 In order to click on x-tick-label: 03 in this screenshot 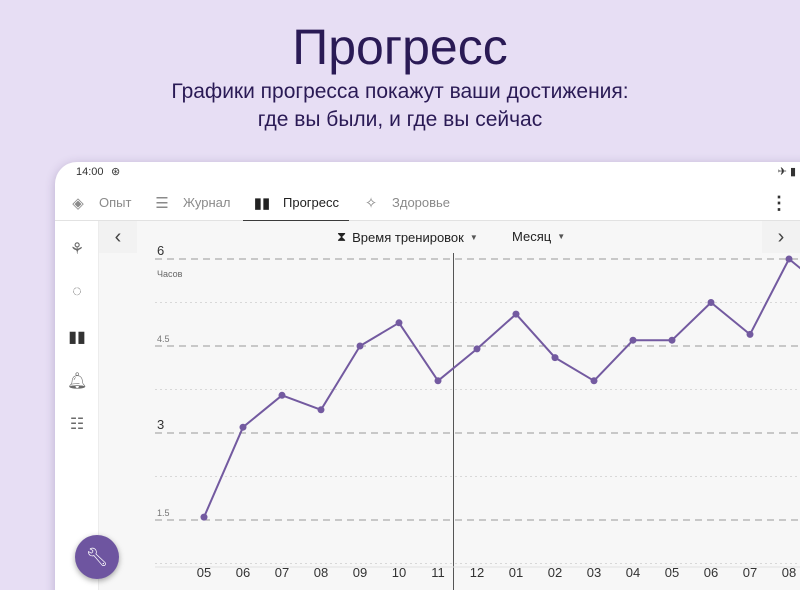, I will do `click(594, 572)`.